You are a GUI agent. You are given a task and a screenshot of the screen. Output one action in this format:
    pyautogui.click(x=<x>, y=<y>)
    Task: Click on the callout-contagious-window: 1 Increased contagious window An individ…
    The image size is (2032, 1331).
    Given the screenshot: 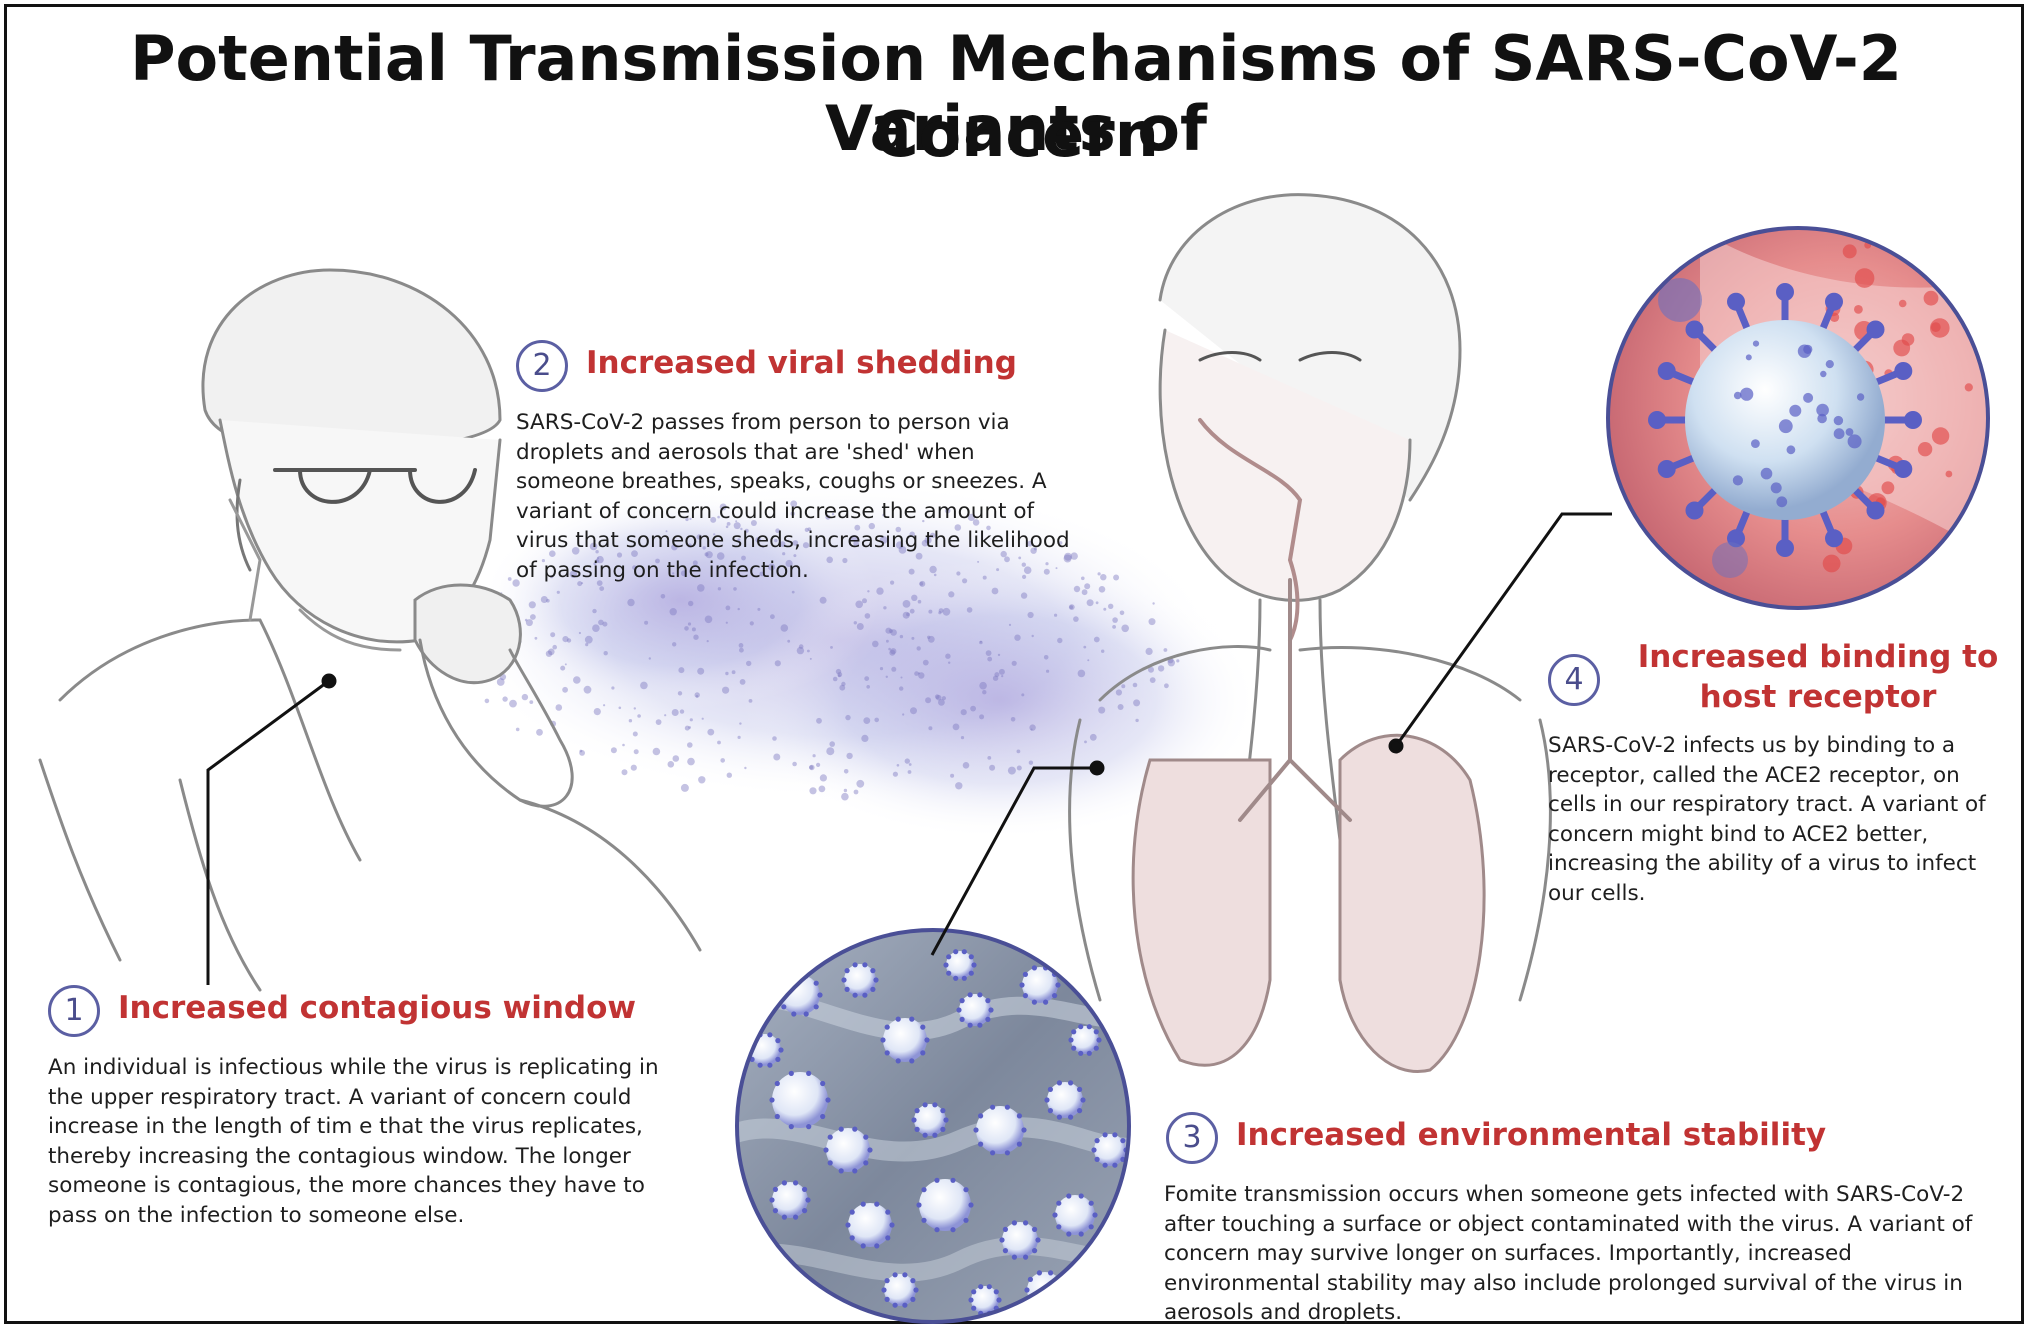 What is the action you would take?
    pyautogui.click(x=393, y=1108)
    